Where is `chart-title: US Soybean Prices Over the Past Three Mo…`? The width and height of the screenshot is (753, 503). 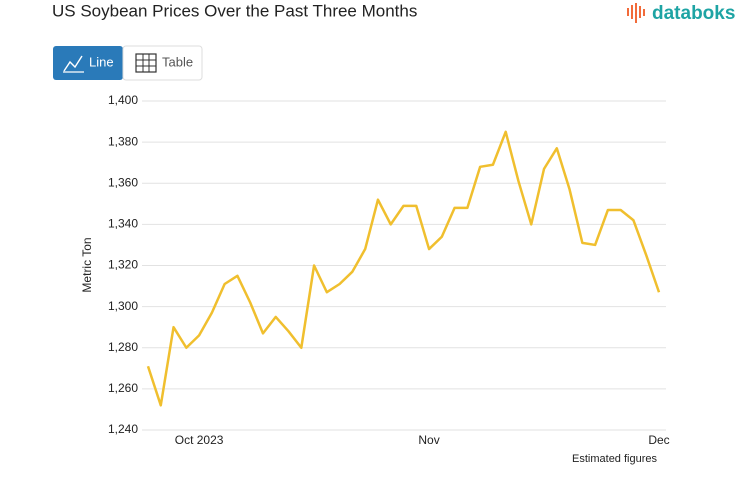
chart-title: US Soybean Prices Over the Past Three Mo… is located at coordinates (234, 10).